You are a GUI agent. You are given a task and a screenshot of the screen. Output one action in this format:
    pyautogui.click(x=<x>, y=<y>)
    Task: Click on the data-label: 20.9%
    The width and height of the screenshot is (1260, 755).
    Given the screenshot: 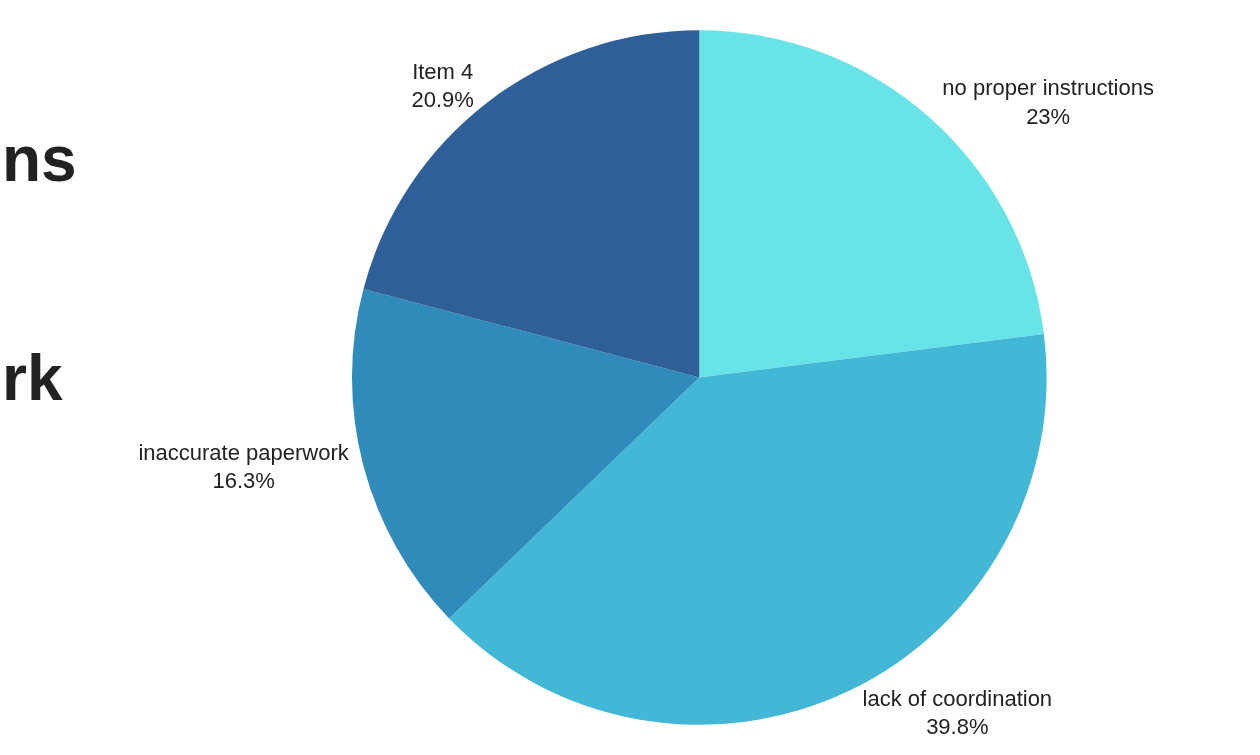 What is the action you would take?
    pyautogui.click(x=442, y=100)
    